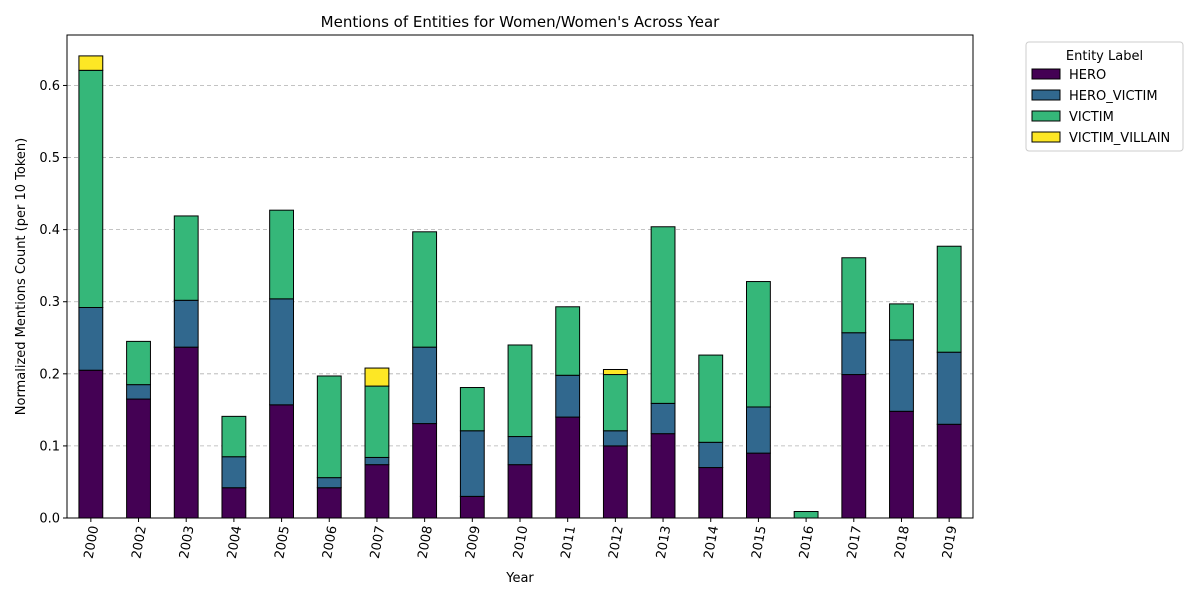 This screenshot has width=1200, height=600. I want to click on bar-hero-victim-2011, so click(568, 396).